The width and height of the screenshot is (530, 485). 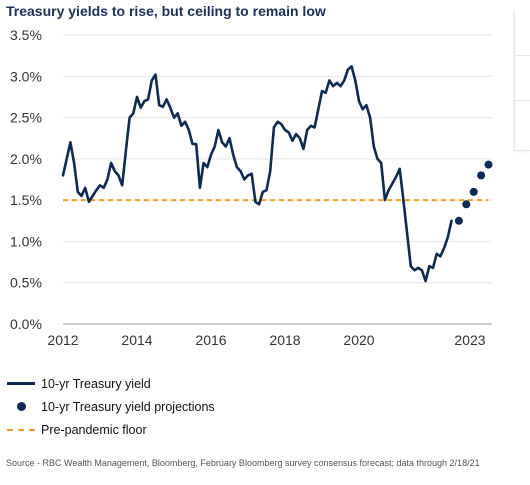 I want to click on legend-dash-swatch, so click(x=21, y=429).